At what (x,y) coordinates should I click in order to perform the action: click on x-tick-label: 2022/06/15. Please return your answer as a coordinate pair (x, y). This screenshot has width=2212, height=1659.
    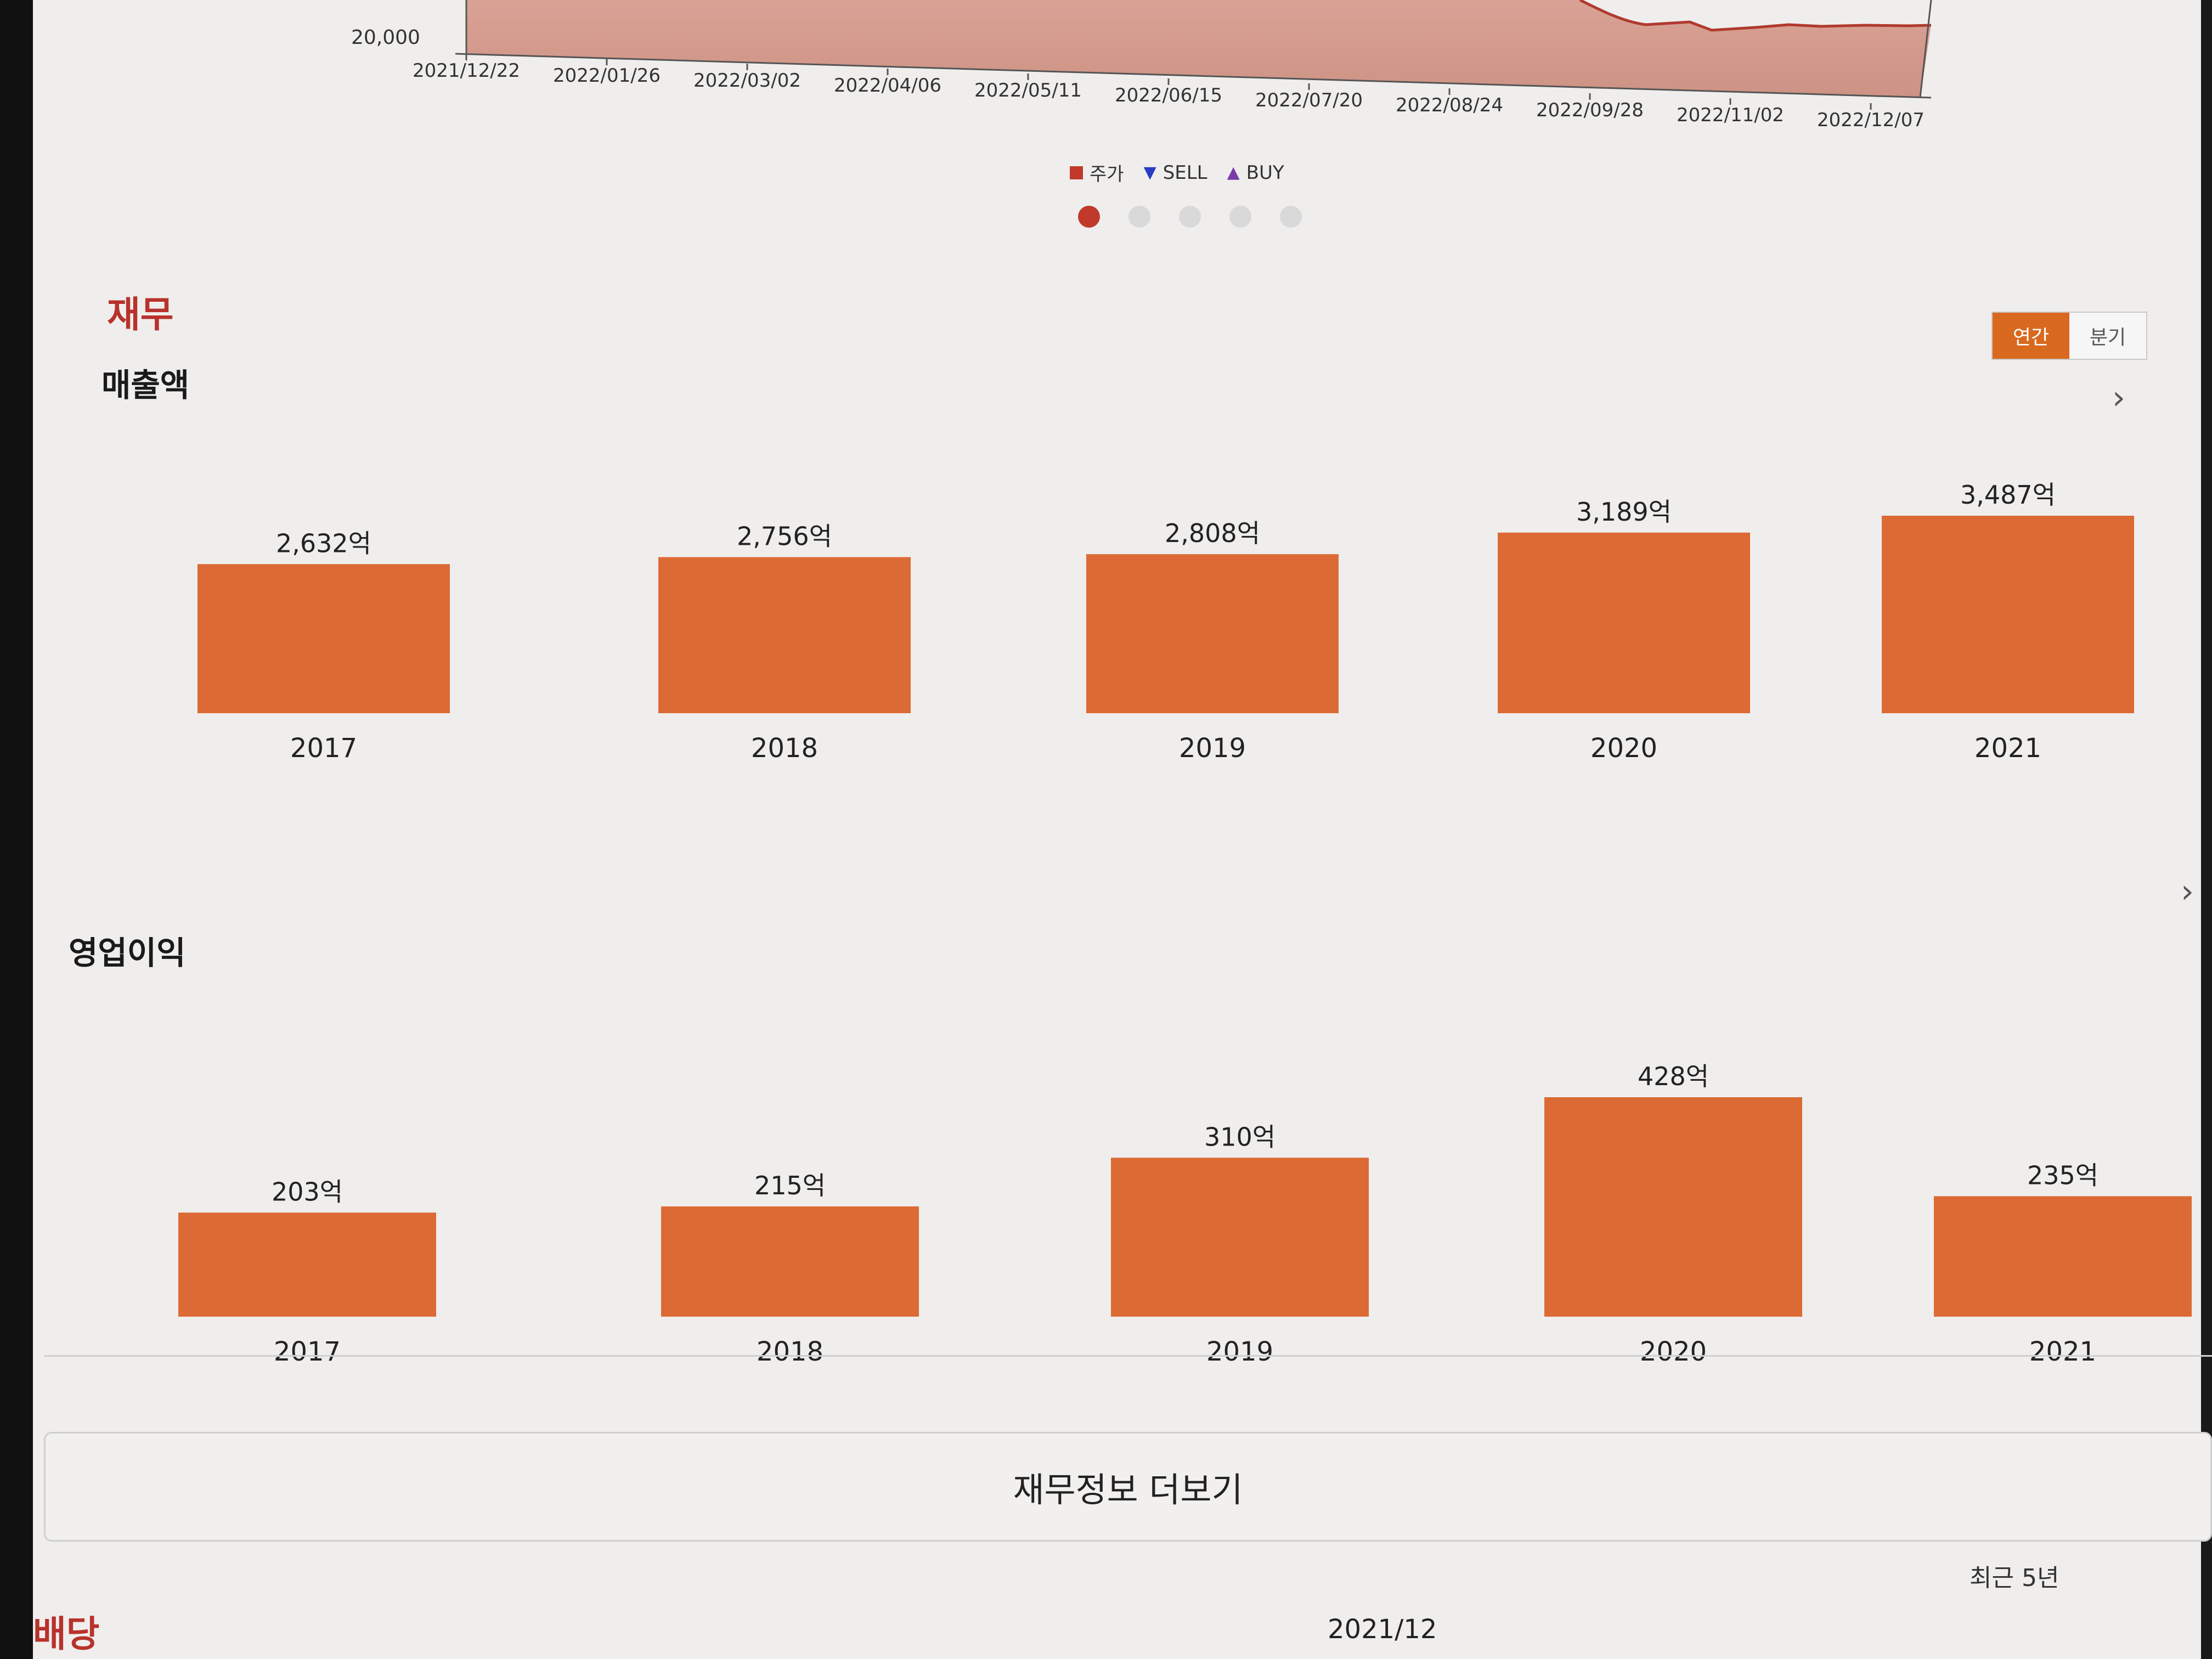
    Looking at the image, I should click on (1169, 95).